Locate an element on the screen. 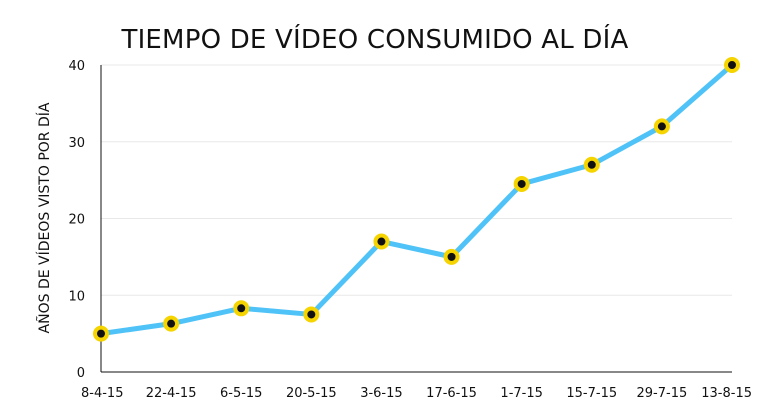 This screenshot has width=779, height=419. x-tick-label-1: 22-4-15 is located at coordinates (171, 393).